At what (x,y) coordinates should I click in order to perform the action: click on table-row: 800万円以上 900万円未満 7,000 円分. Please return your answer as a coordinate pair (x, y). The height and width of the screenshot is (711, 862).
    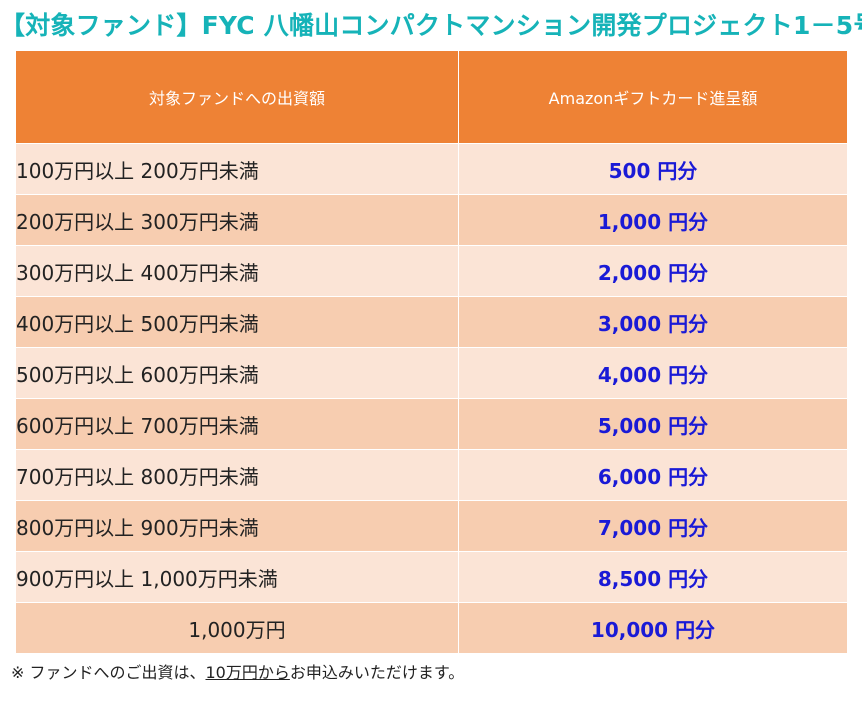
    Looking at the image, I should click on (431, 526).